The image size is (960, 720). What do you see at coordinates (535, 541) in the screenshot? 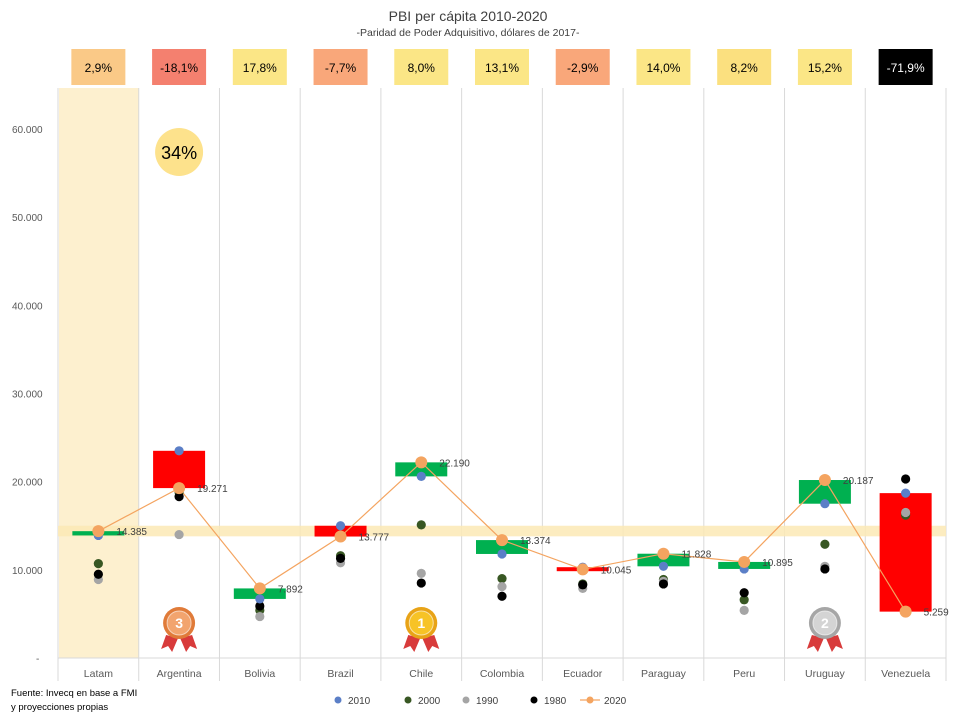
I see `value-label-2020: 13.374` at bounding box center [535, 541].